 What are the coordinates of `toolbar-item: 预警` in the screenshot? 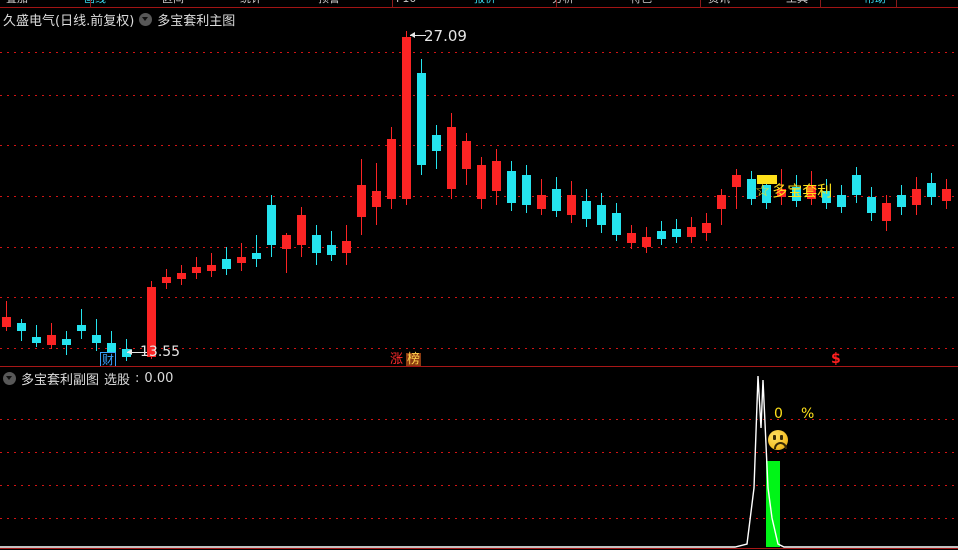 It's located at (329, 3).